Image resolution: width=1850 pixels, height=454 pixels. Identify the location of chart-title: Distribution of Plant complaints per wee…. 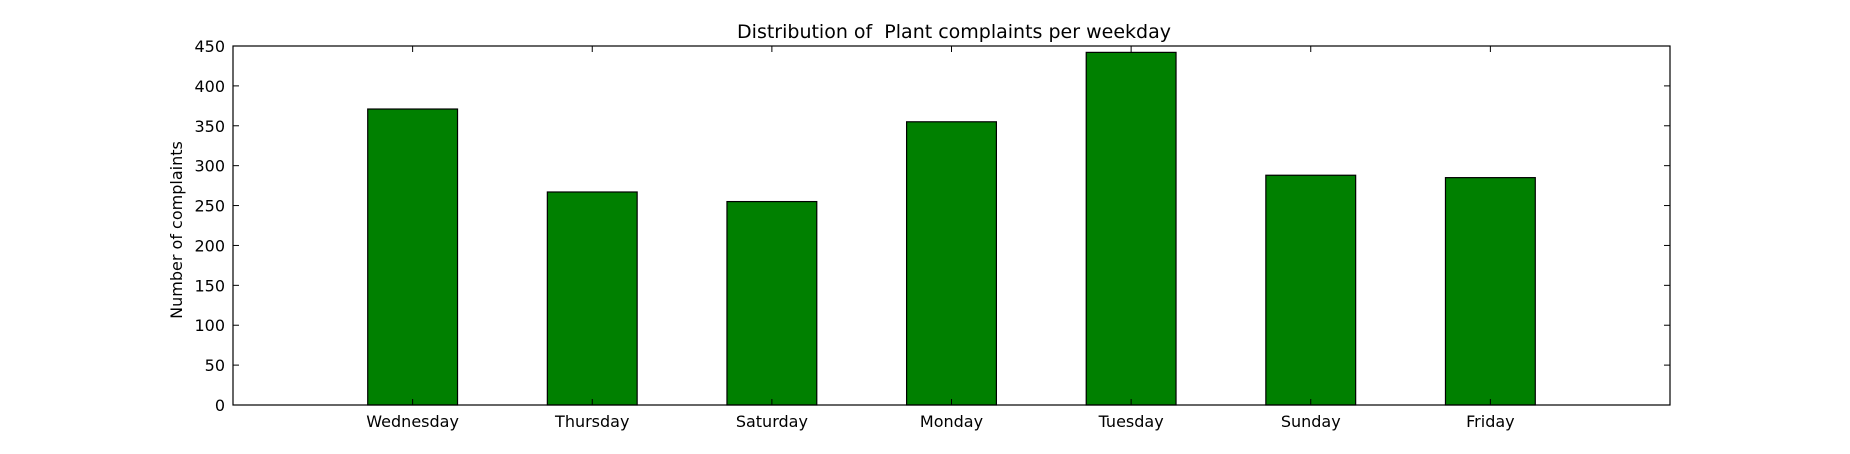
(954, 32).